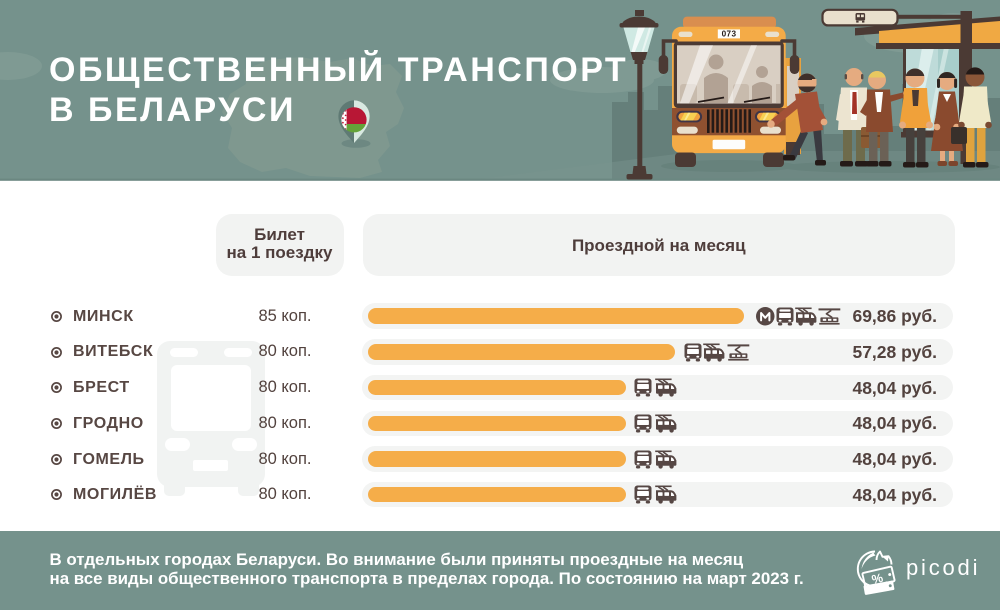 This screenshot has width=1000, height=610. I want to click on svg-text: 073, so click(729, 34).